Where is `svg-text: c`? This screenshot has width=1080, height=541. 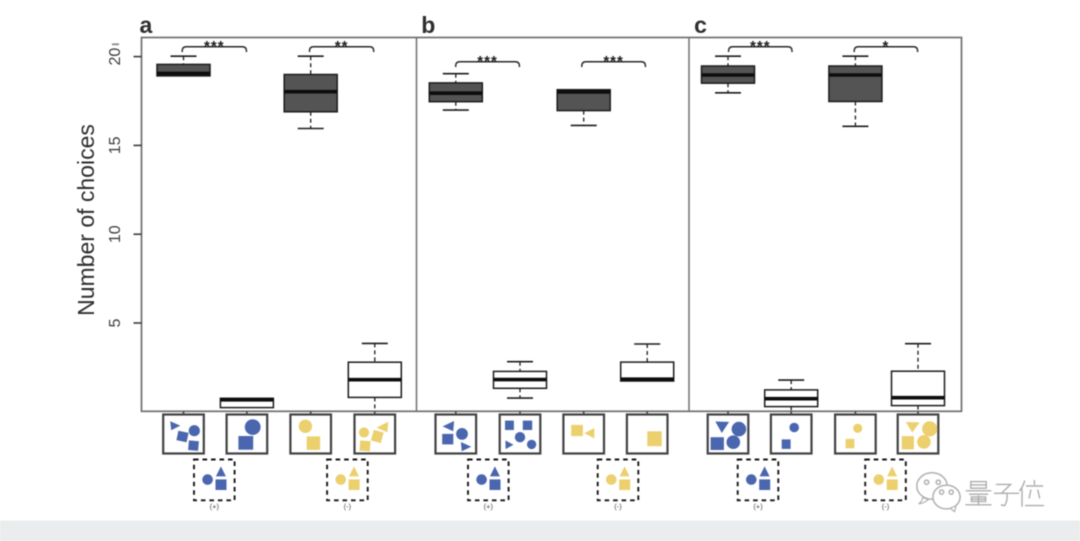 svg-text: c is located at coordinates (700, 25).